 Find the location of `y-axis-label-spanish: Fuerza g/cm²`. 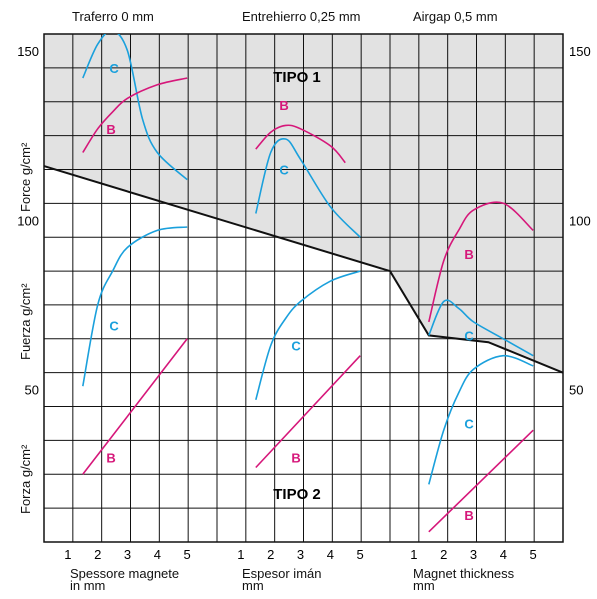

y-axis-label-spanish: Fuerza g/cm² is located at coordinates (25, 321).